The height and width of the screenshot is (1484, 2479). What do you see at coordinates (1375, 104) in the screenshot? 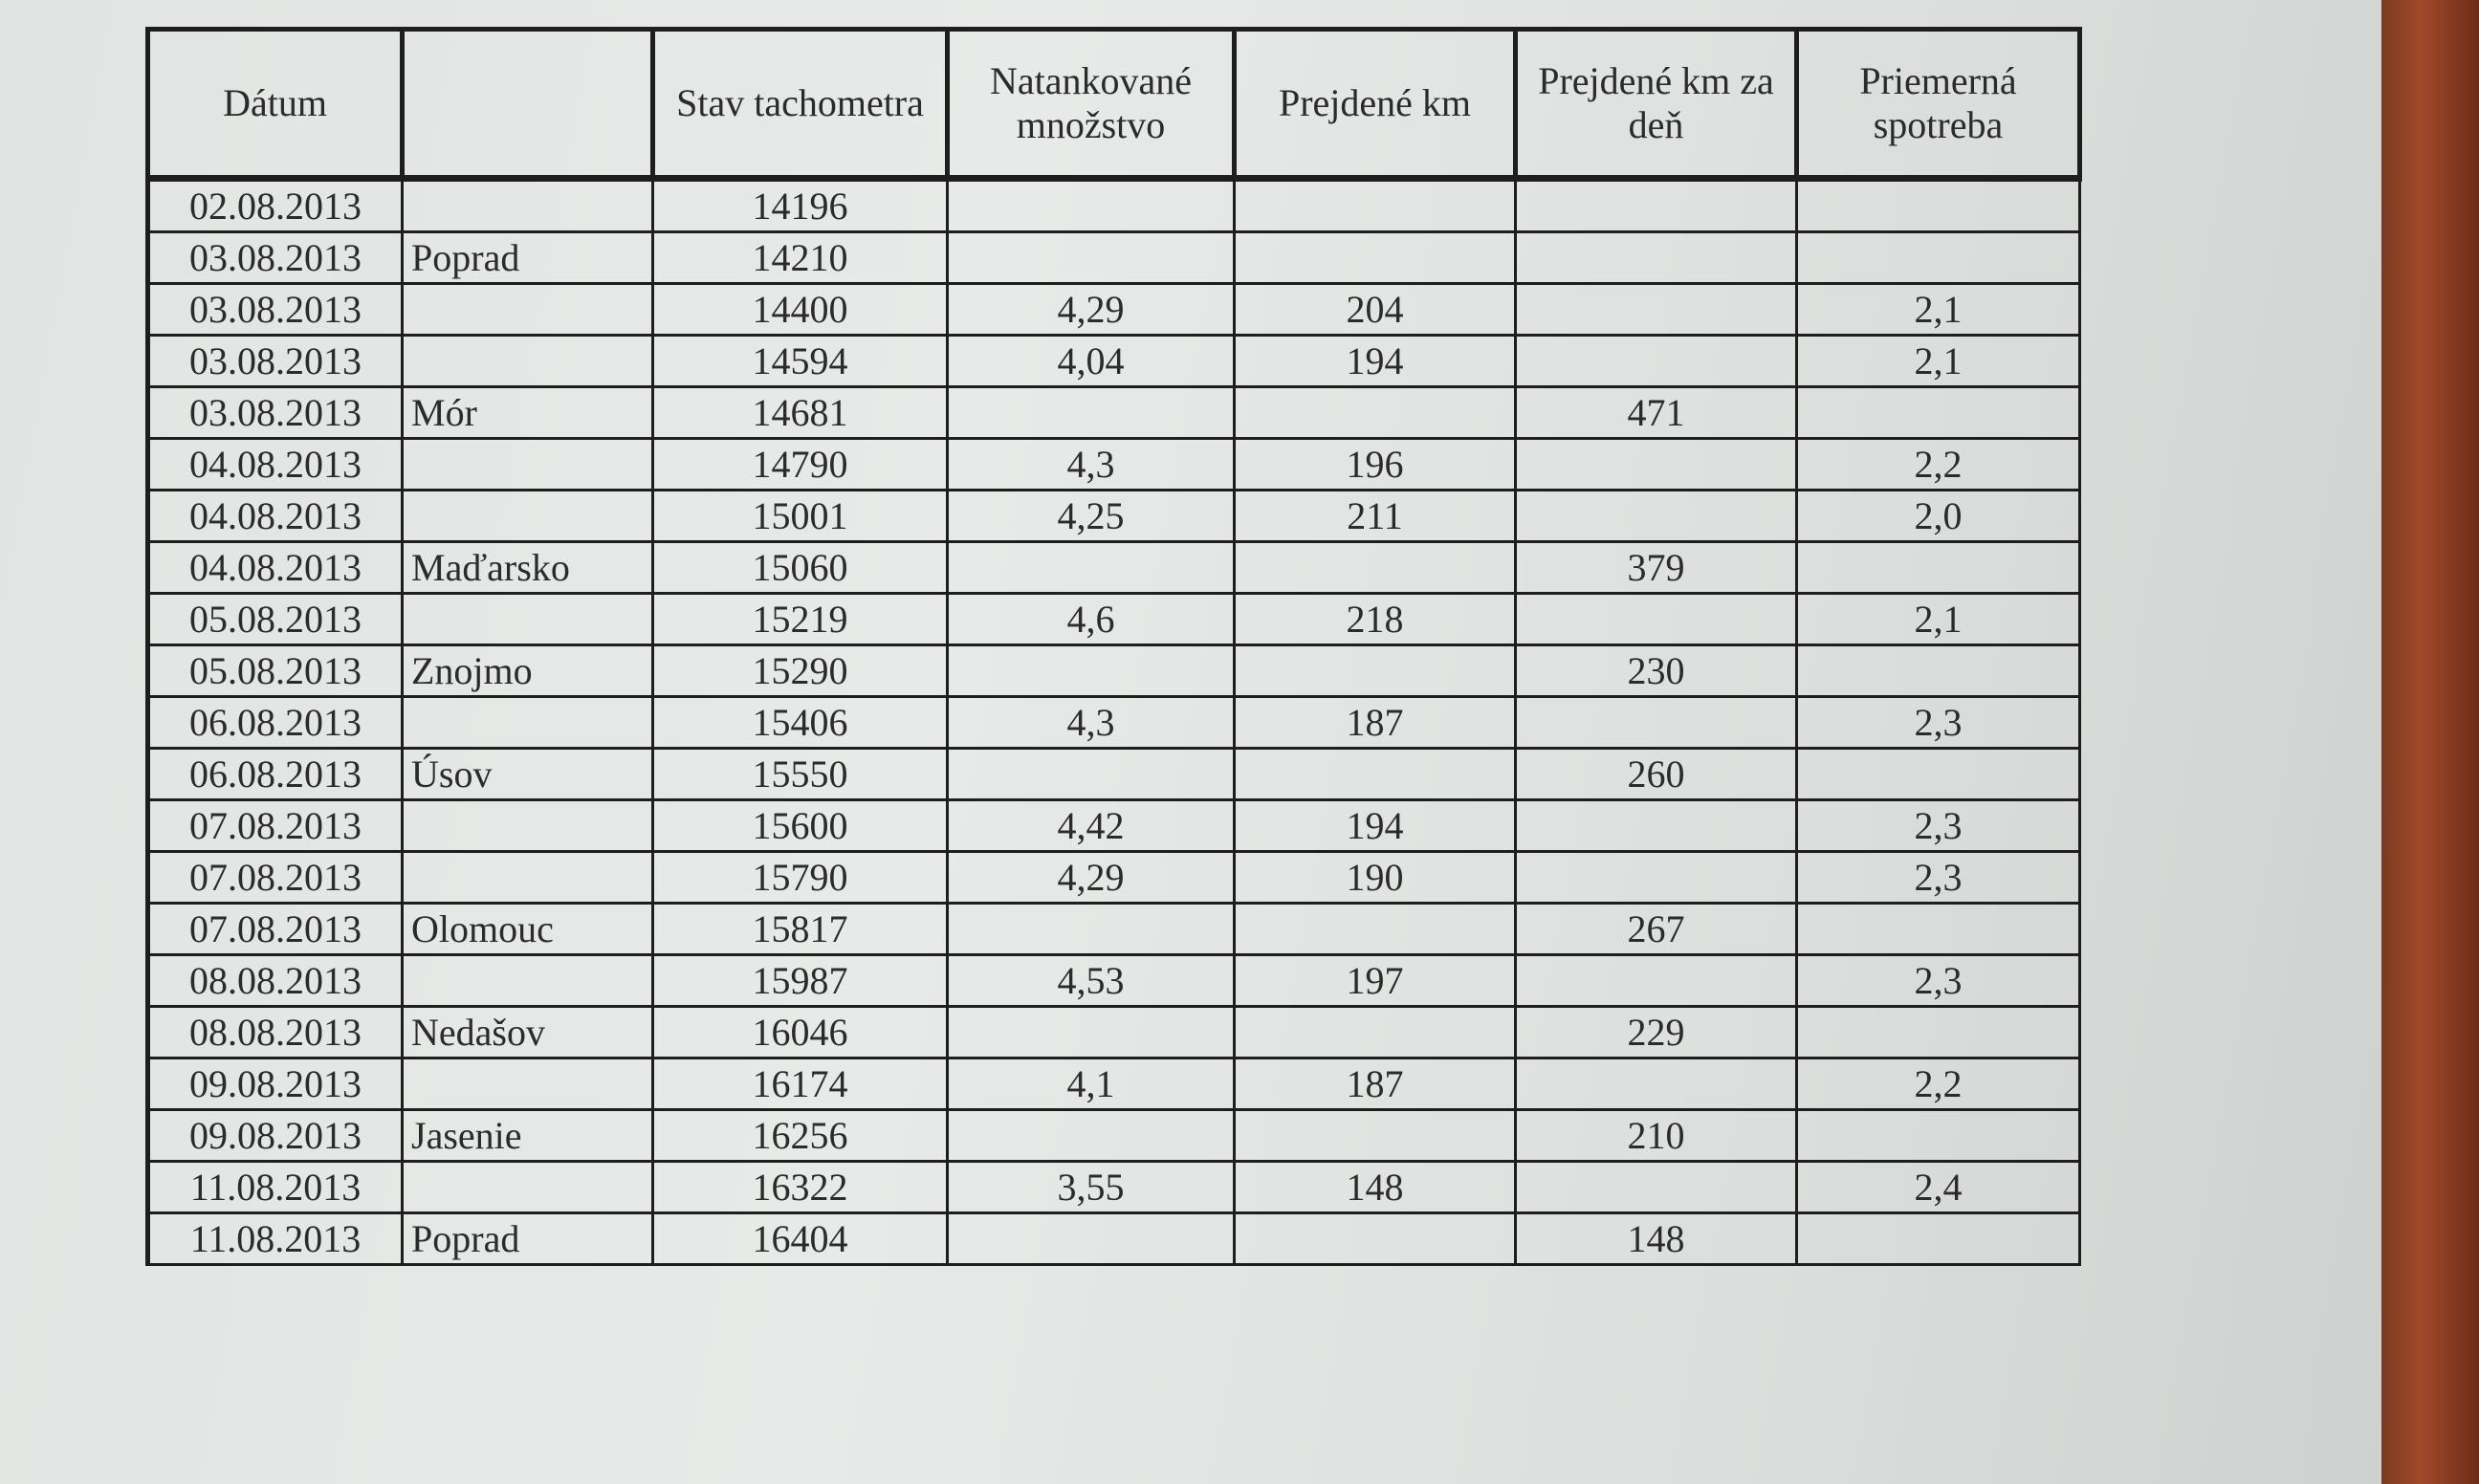
I see `km-driven-header: Prejdené km` at bounding box center [1375, 104].